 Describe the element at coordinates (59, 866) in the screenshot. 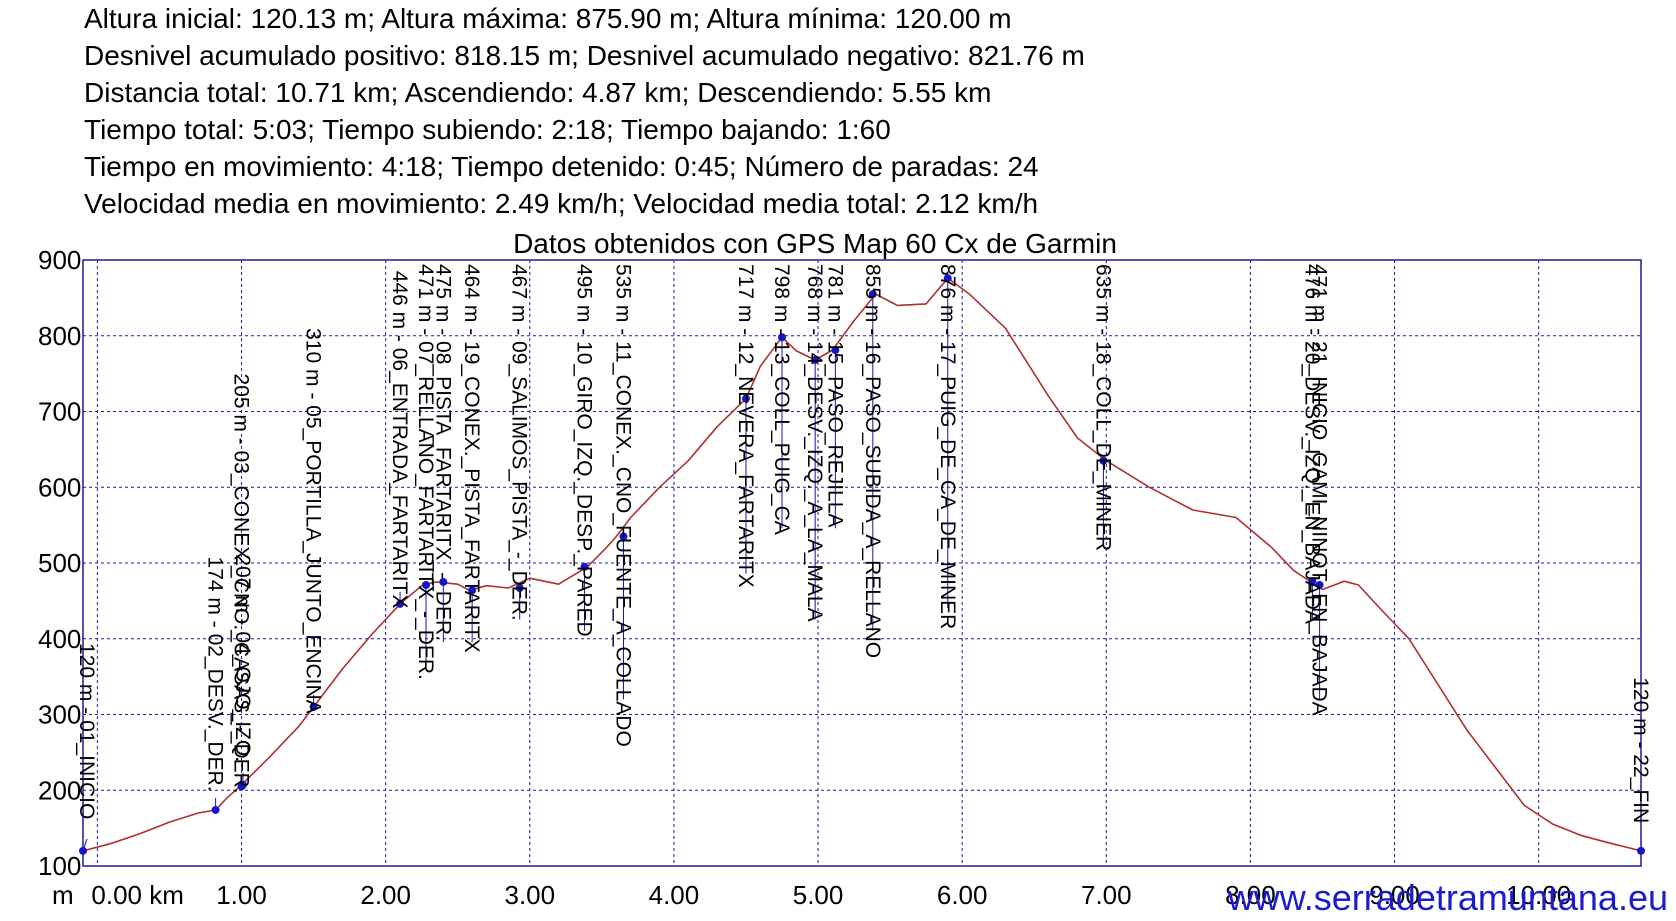

I see `y-tick-label: 100` at that location.